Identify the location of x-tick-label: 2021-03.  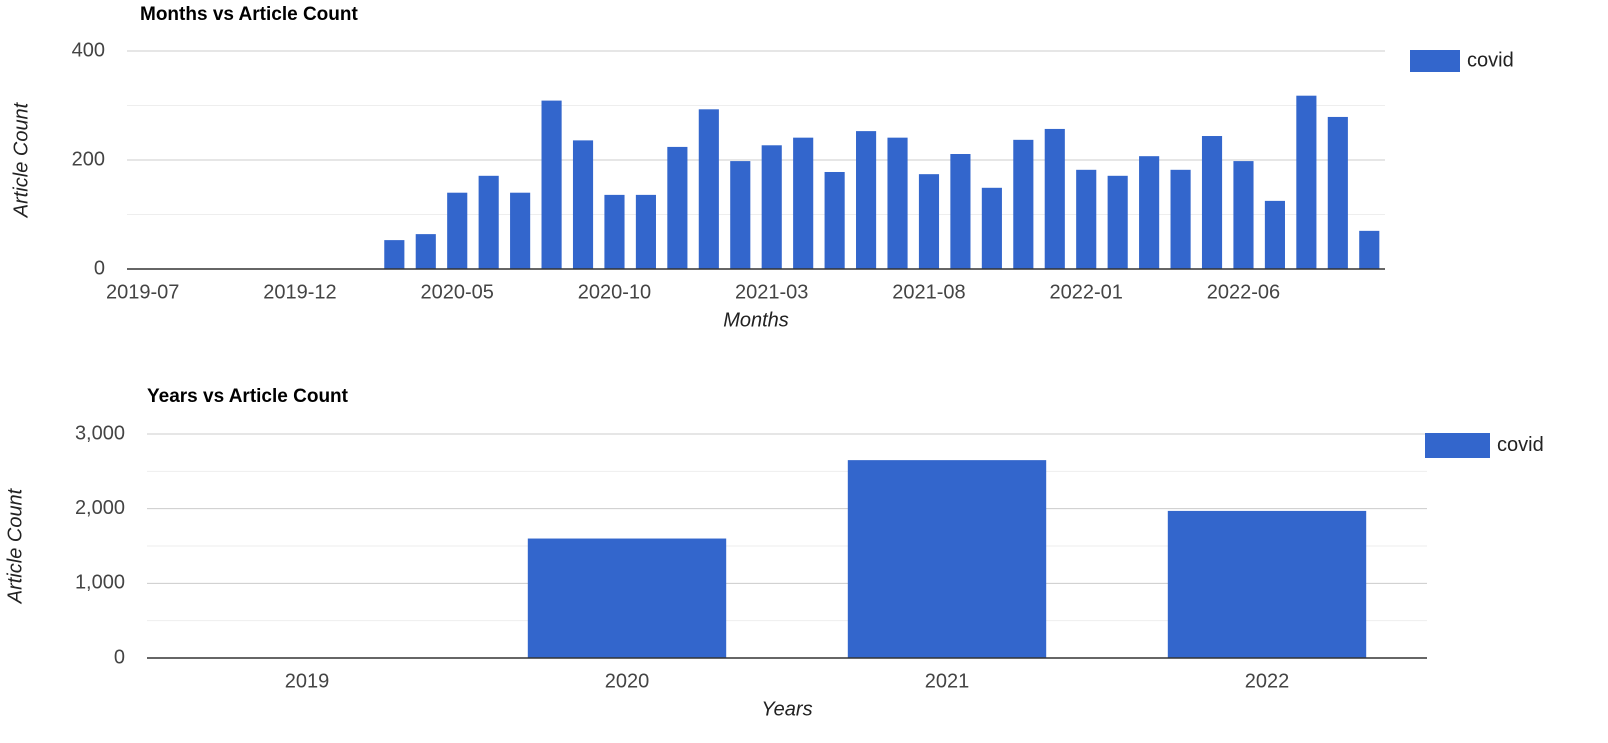
(771, 292).